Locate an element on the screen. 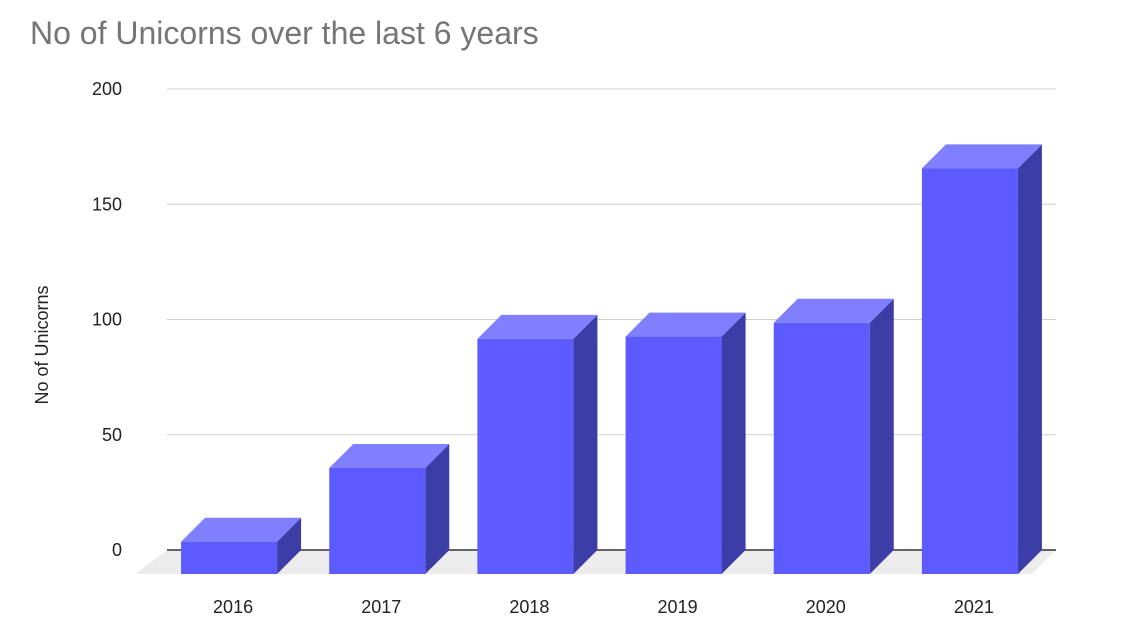 The image size is (1124, 640). bar-2019 is located at coordinates (685, 443).